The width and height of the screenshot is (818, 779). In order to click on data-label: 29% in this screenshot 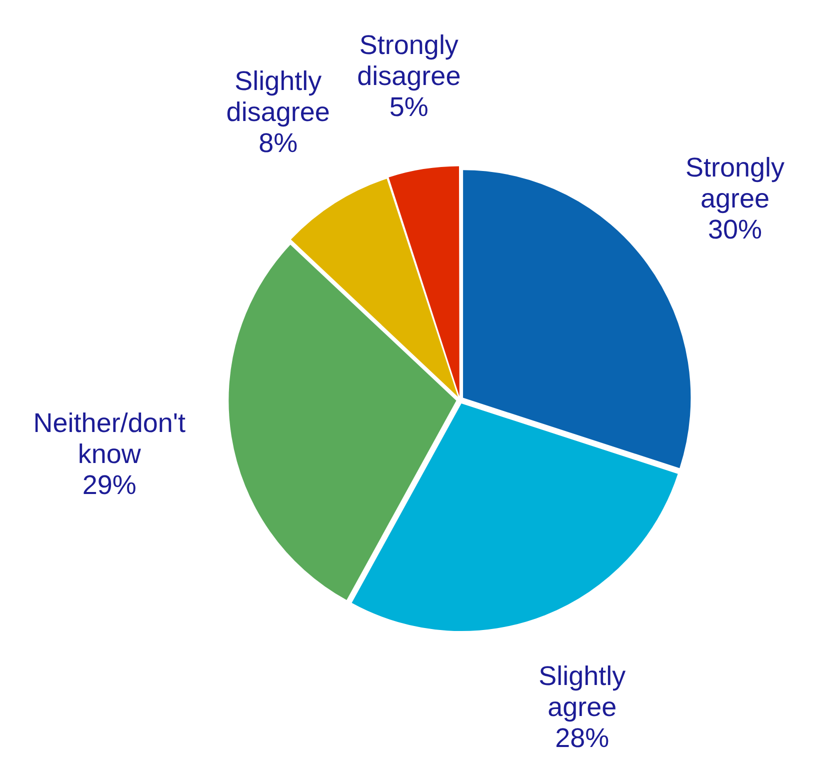, I will do `click(109, 485)`.